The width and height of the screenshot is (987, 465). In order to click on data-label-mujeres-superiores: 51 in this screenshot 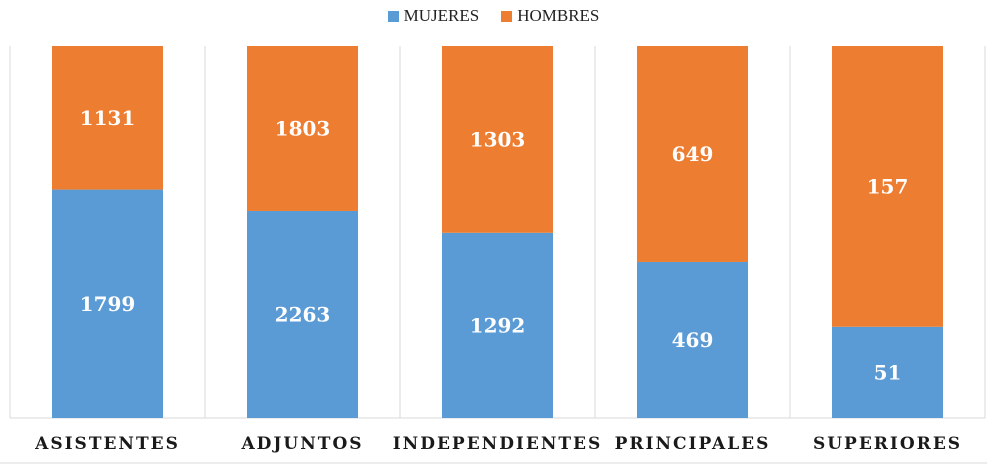, I will do `click(888, 372)`.